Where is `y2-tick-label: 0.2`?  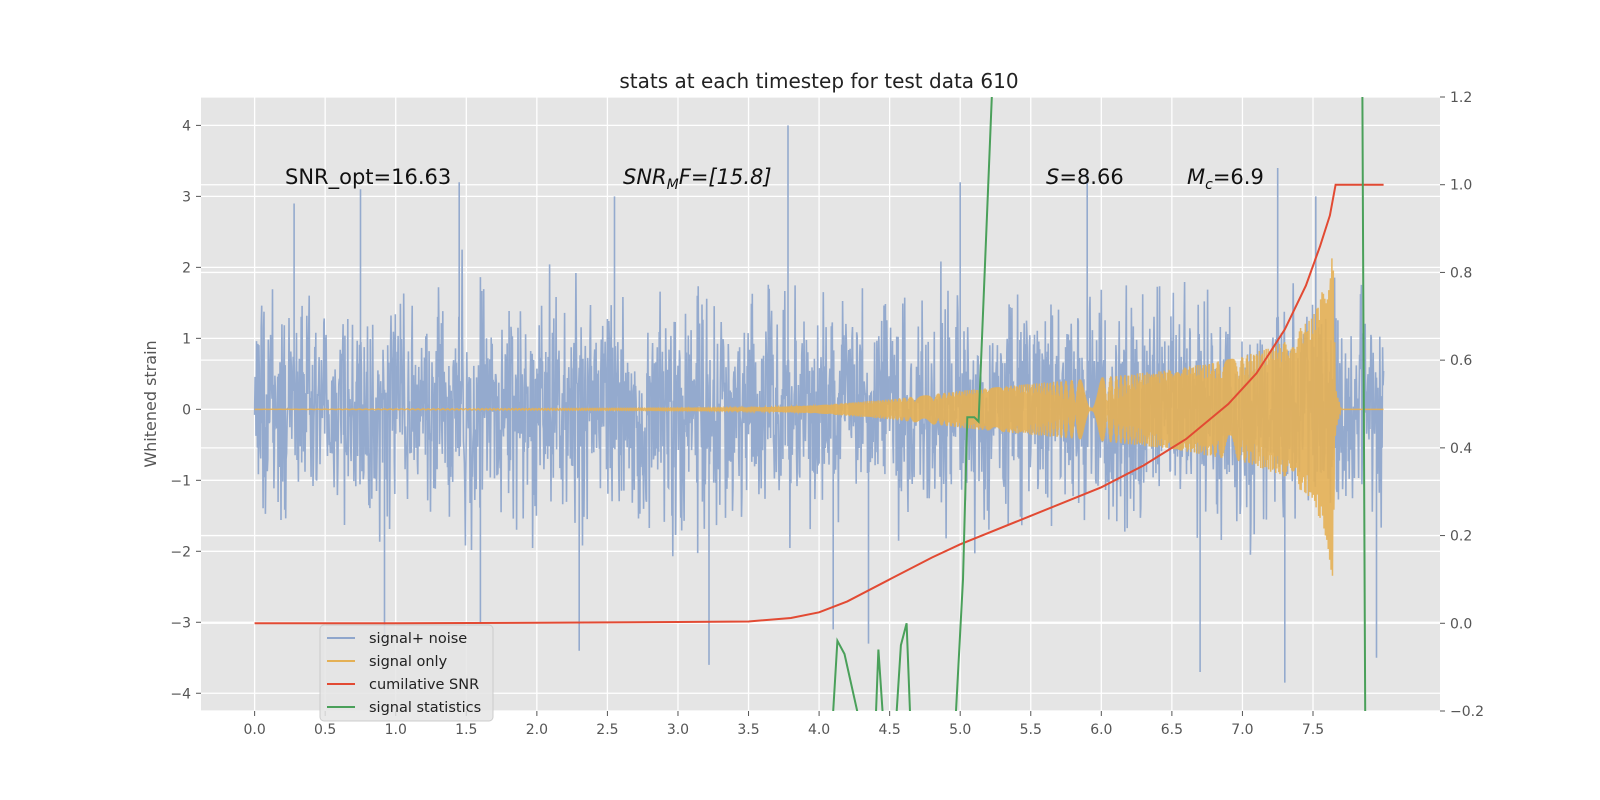
y2-tick-label: 0.2 is located at coordinates (1461, 537).